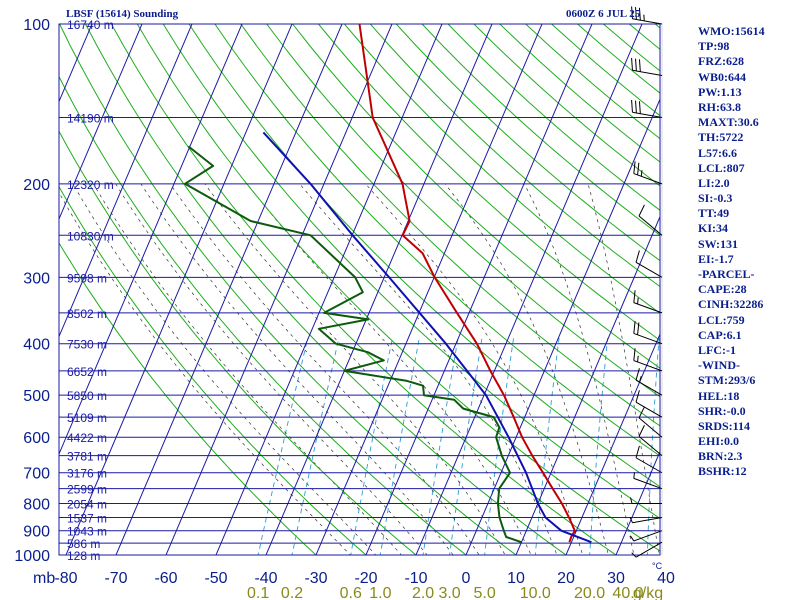 Image resolution: width=800 pixels, height=600 pixels. What do you see at coordinates (122, 14) in the screenshot?
I see `chart-title: LBSF (15614) Sounding` at bounding box center [122, 14].